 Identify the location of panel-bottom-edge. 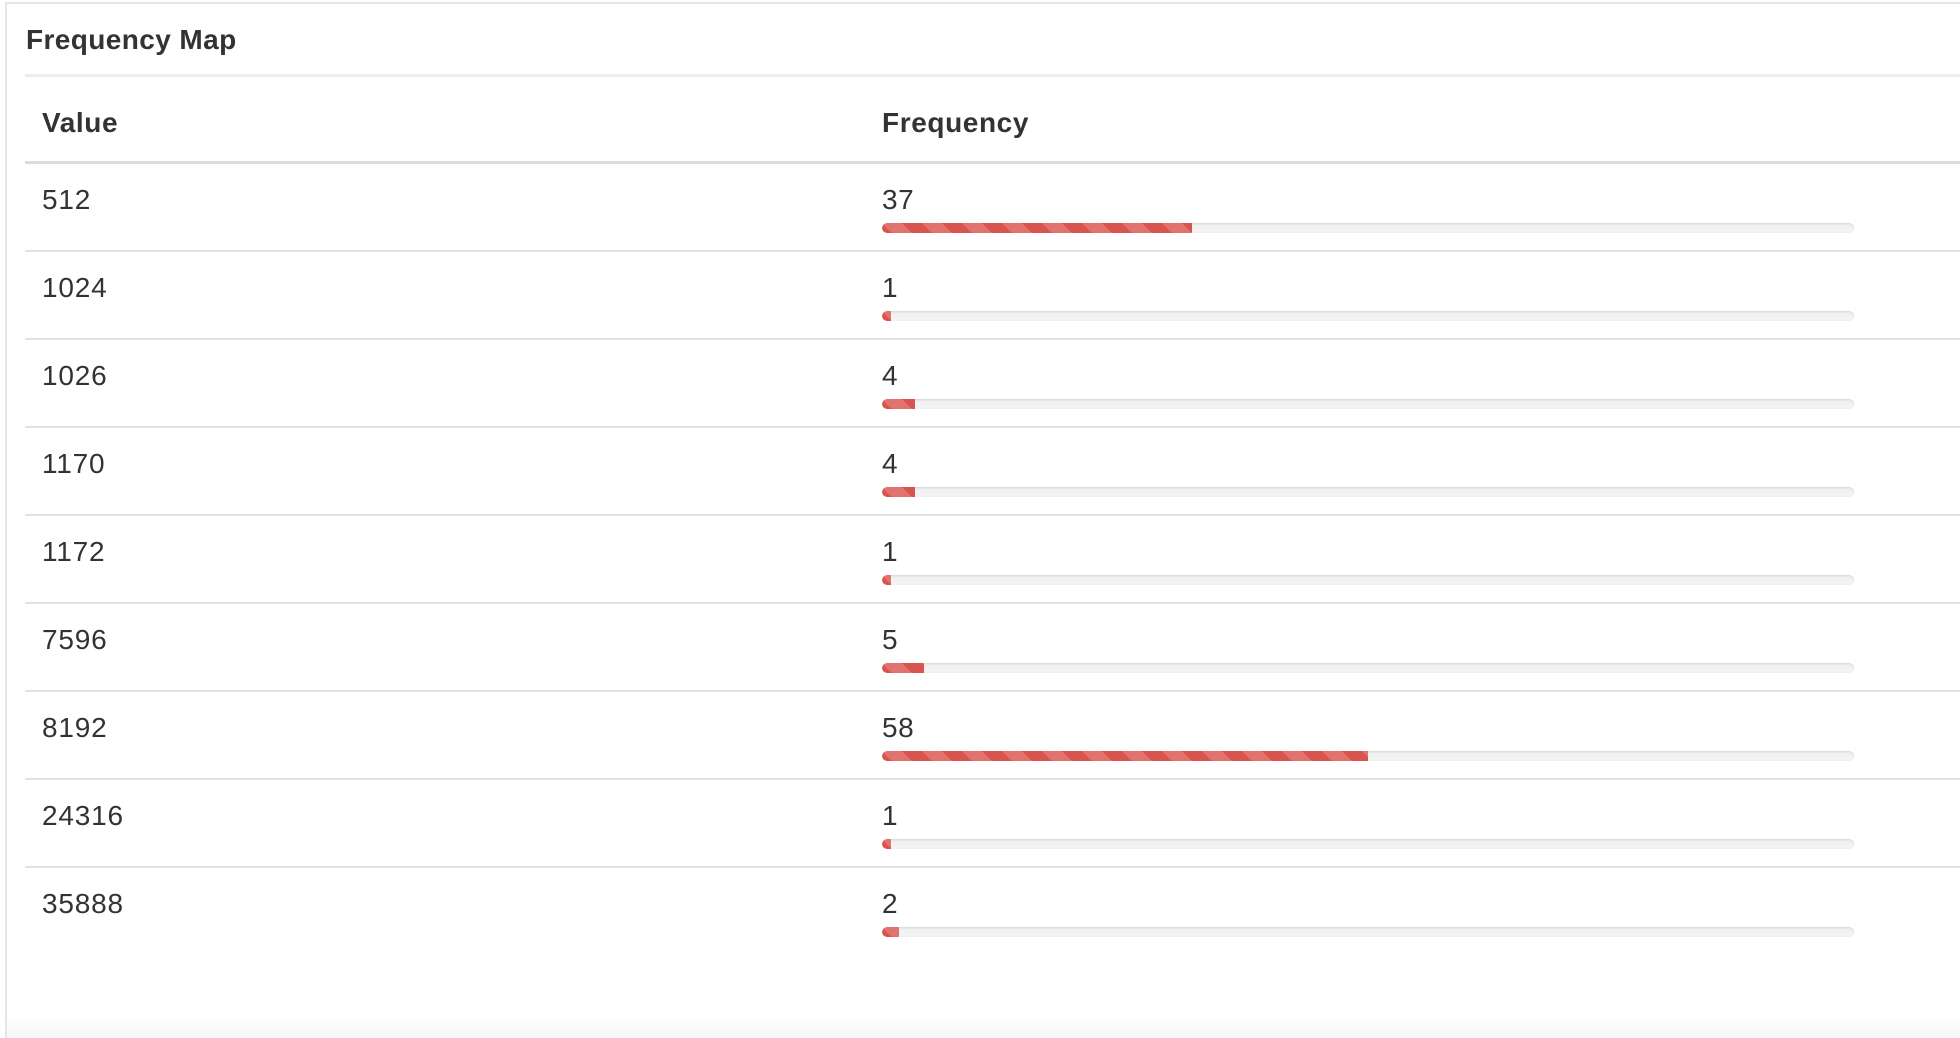
(983, 1027).